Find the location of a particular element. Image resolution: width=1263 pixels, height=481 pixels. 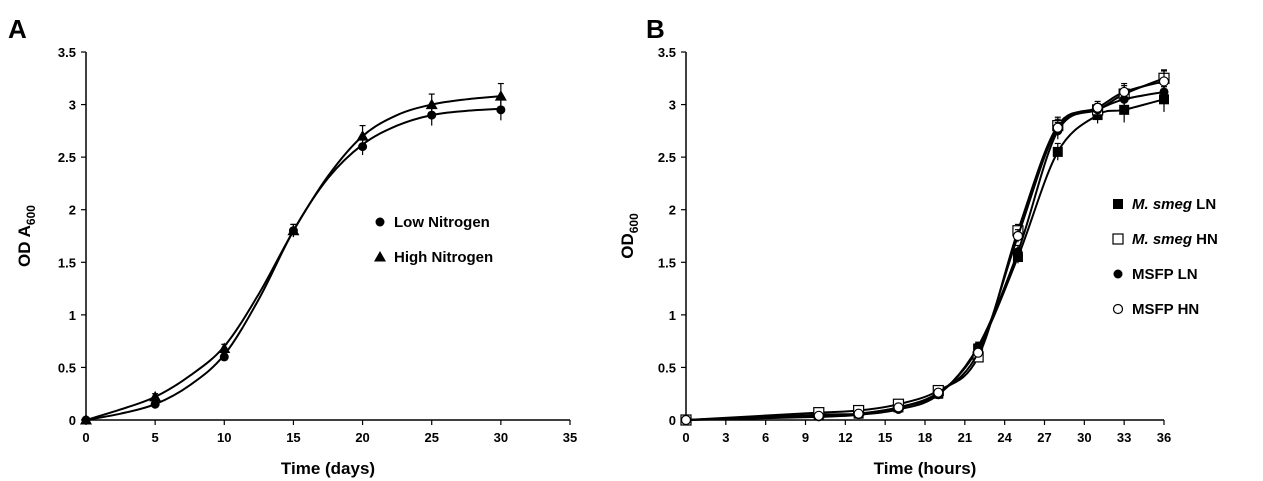

x-tick-label: 27 is located at coordinates (1044, 437).